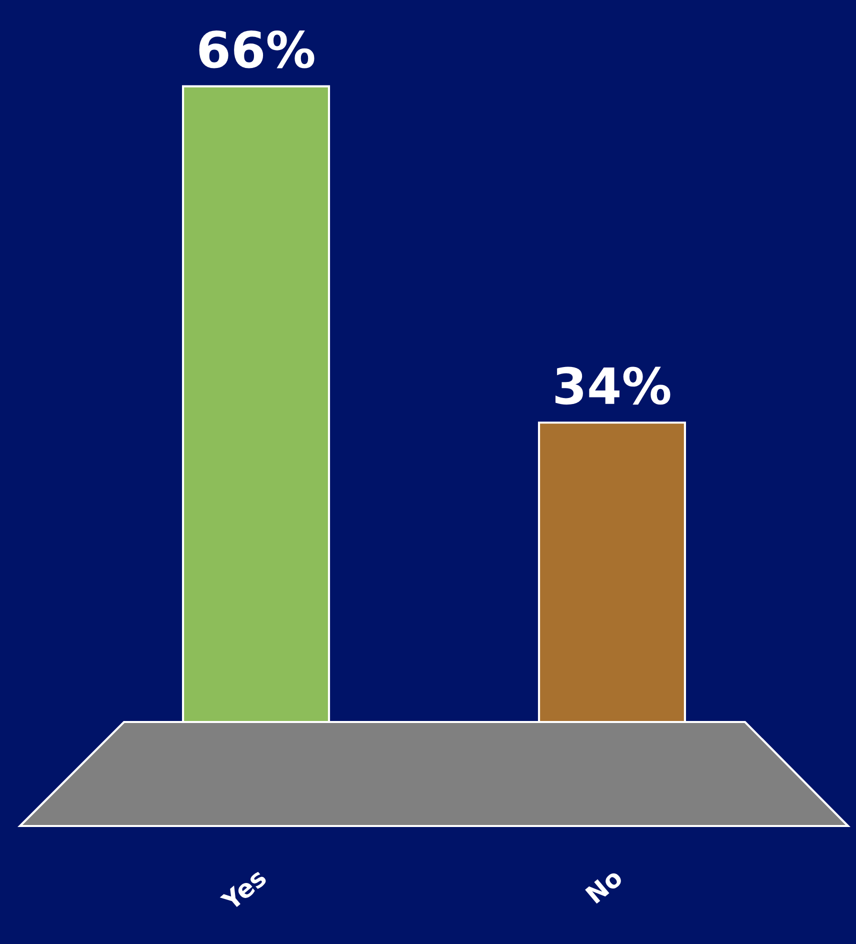  What do you see at coordinates (604, 885) in the screenshot?
I see `x-tick-label: No` at bounding box center [604, 885].